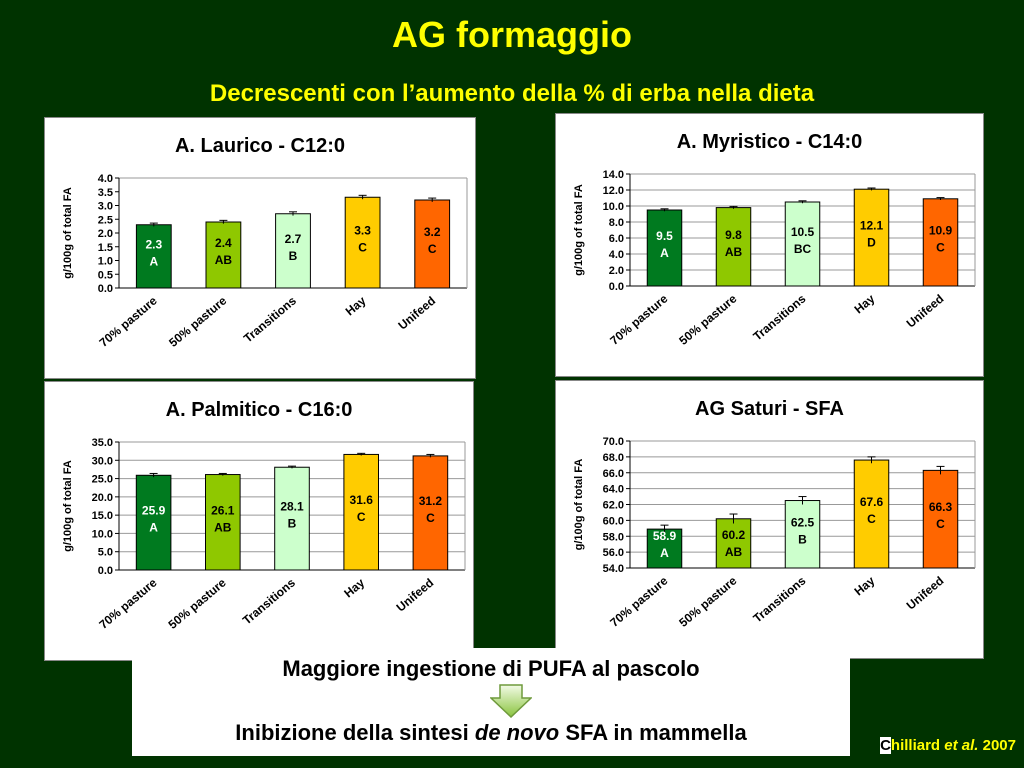 This screenshot has width=1024, height=768. What do you see at coordinates (664, 236) in the screenshot?
I see `data-label: 9.5` at bounding box center [664, 236].